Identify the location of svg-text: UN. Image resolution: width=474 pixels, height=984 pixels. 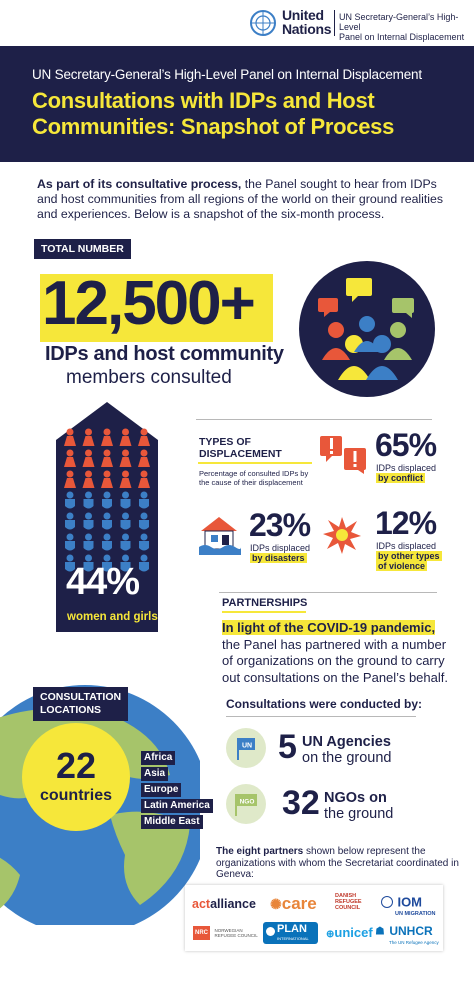
(247, 746).